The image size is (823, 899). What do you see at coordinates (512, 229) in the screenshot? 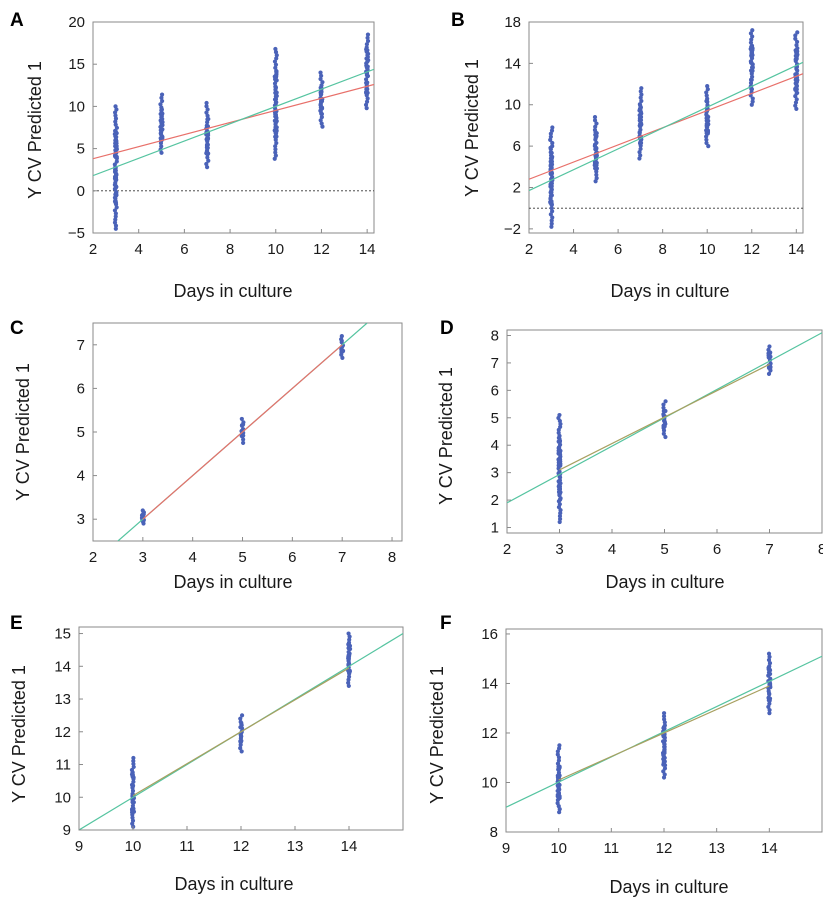
I see `y-tick-label-b: −2` at bounding box center [512, 229].